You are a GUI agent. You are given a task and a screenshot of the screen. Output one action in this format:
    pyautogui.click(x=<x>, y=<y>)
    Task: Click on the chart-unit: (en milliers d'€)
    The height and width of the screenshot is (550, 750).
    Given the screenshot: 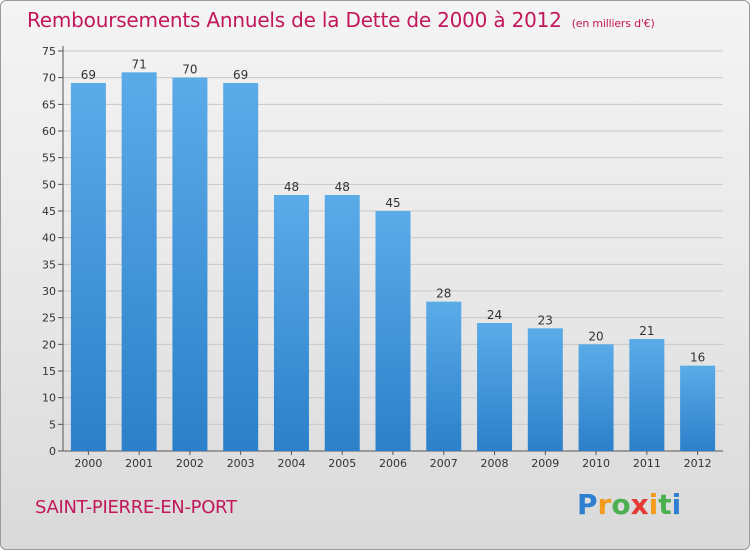 What is the action you would take?
    pyautogui.click(x=613, y=23)
    